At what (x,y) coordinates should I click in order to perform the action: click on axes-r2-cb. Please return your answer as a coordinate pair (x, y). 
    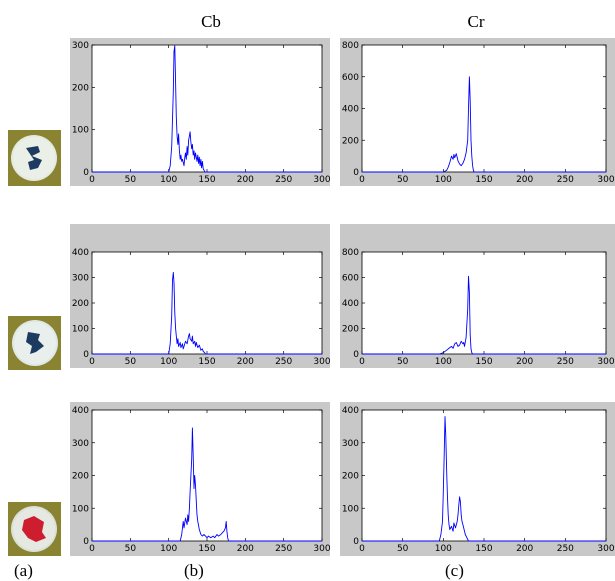
    Looking at the image, I should click on (207, 303).